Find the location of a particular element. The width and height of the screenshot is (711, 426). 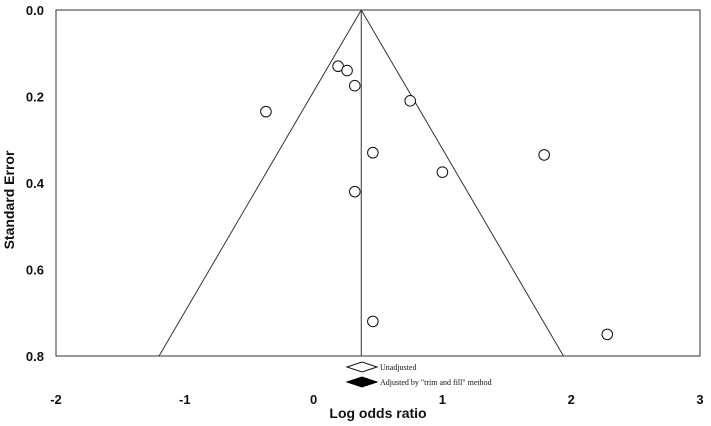

legend-marker-adjusted is located at coordinates (362, 382).